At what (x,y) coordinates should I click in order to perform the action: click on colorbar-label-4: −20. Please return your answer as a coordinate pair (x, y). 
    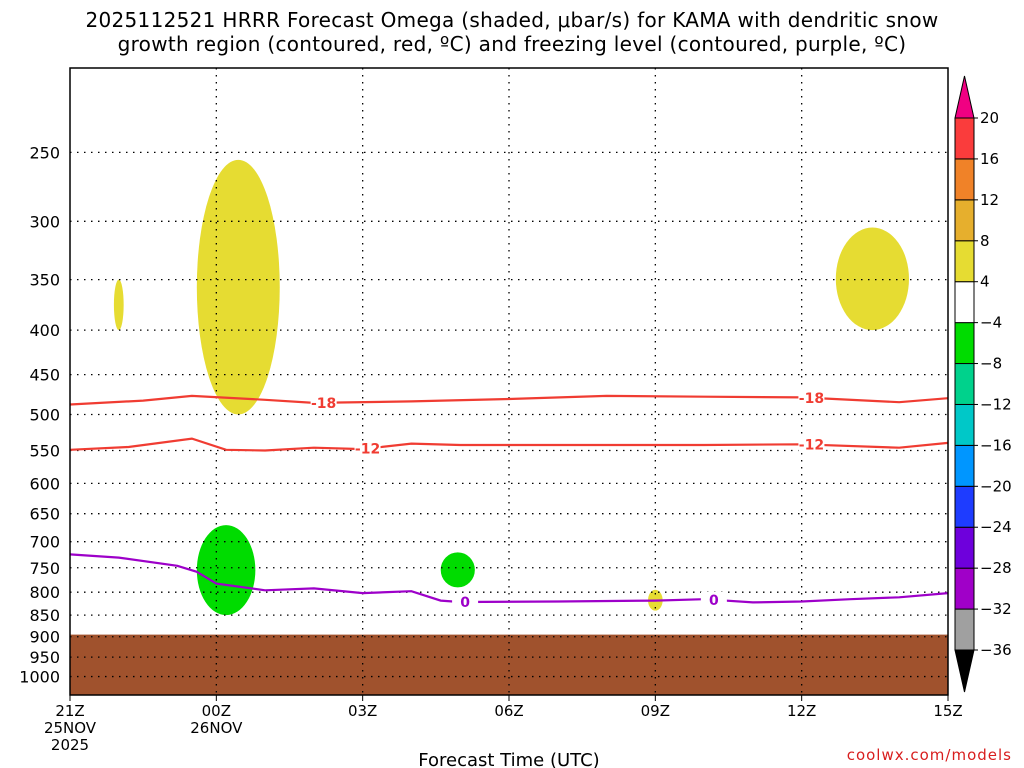
    Looking at the image, I should click on (996, 486).